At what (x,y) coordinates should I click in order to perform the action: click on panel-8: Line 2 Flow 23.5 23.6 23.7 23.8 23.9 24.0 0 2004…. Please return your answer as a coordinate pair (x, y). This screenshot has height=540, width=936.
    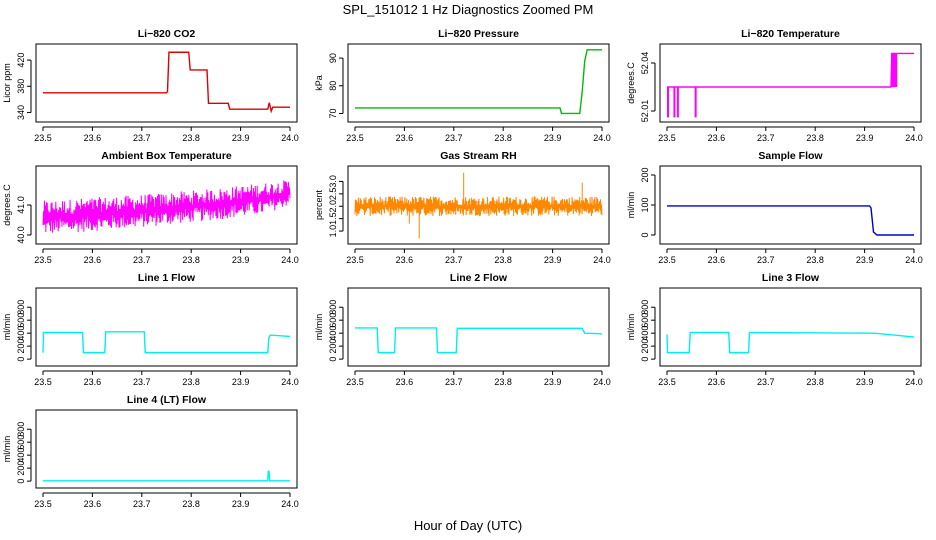
    Looking at the image, I should click on (462, 329).